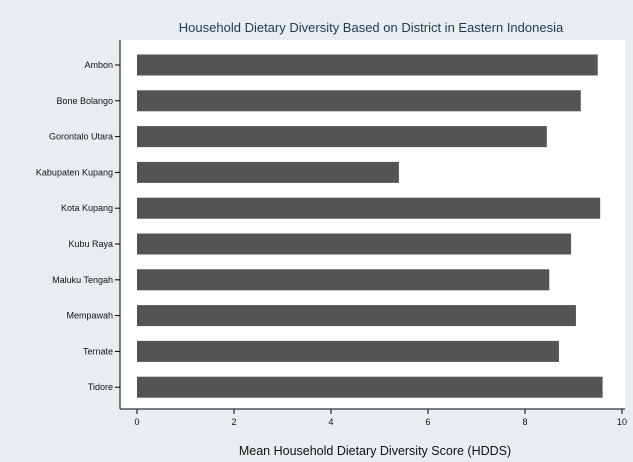  What do you see at coordinates (84, 101) in the screenshot?
I see `category-label: Bone Bolango` at bounding box center [84, 101].